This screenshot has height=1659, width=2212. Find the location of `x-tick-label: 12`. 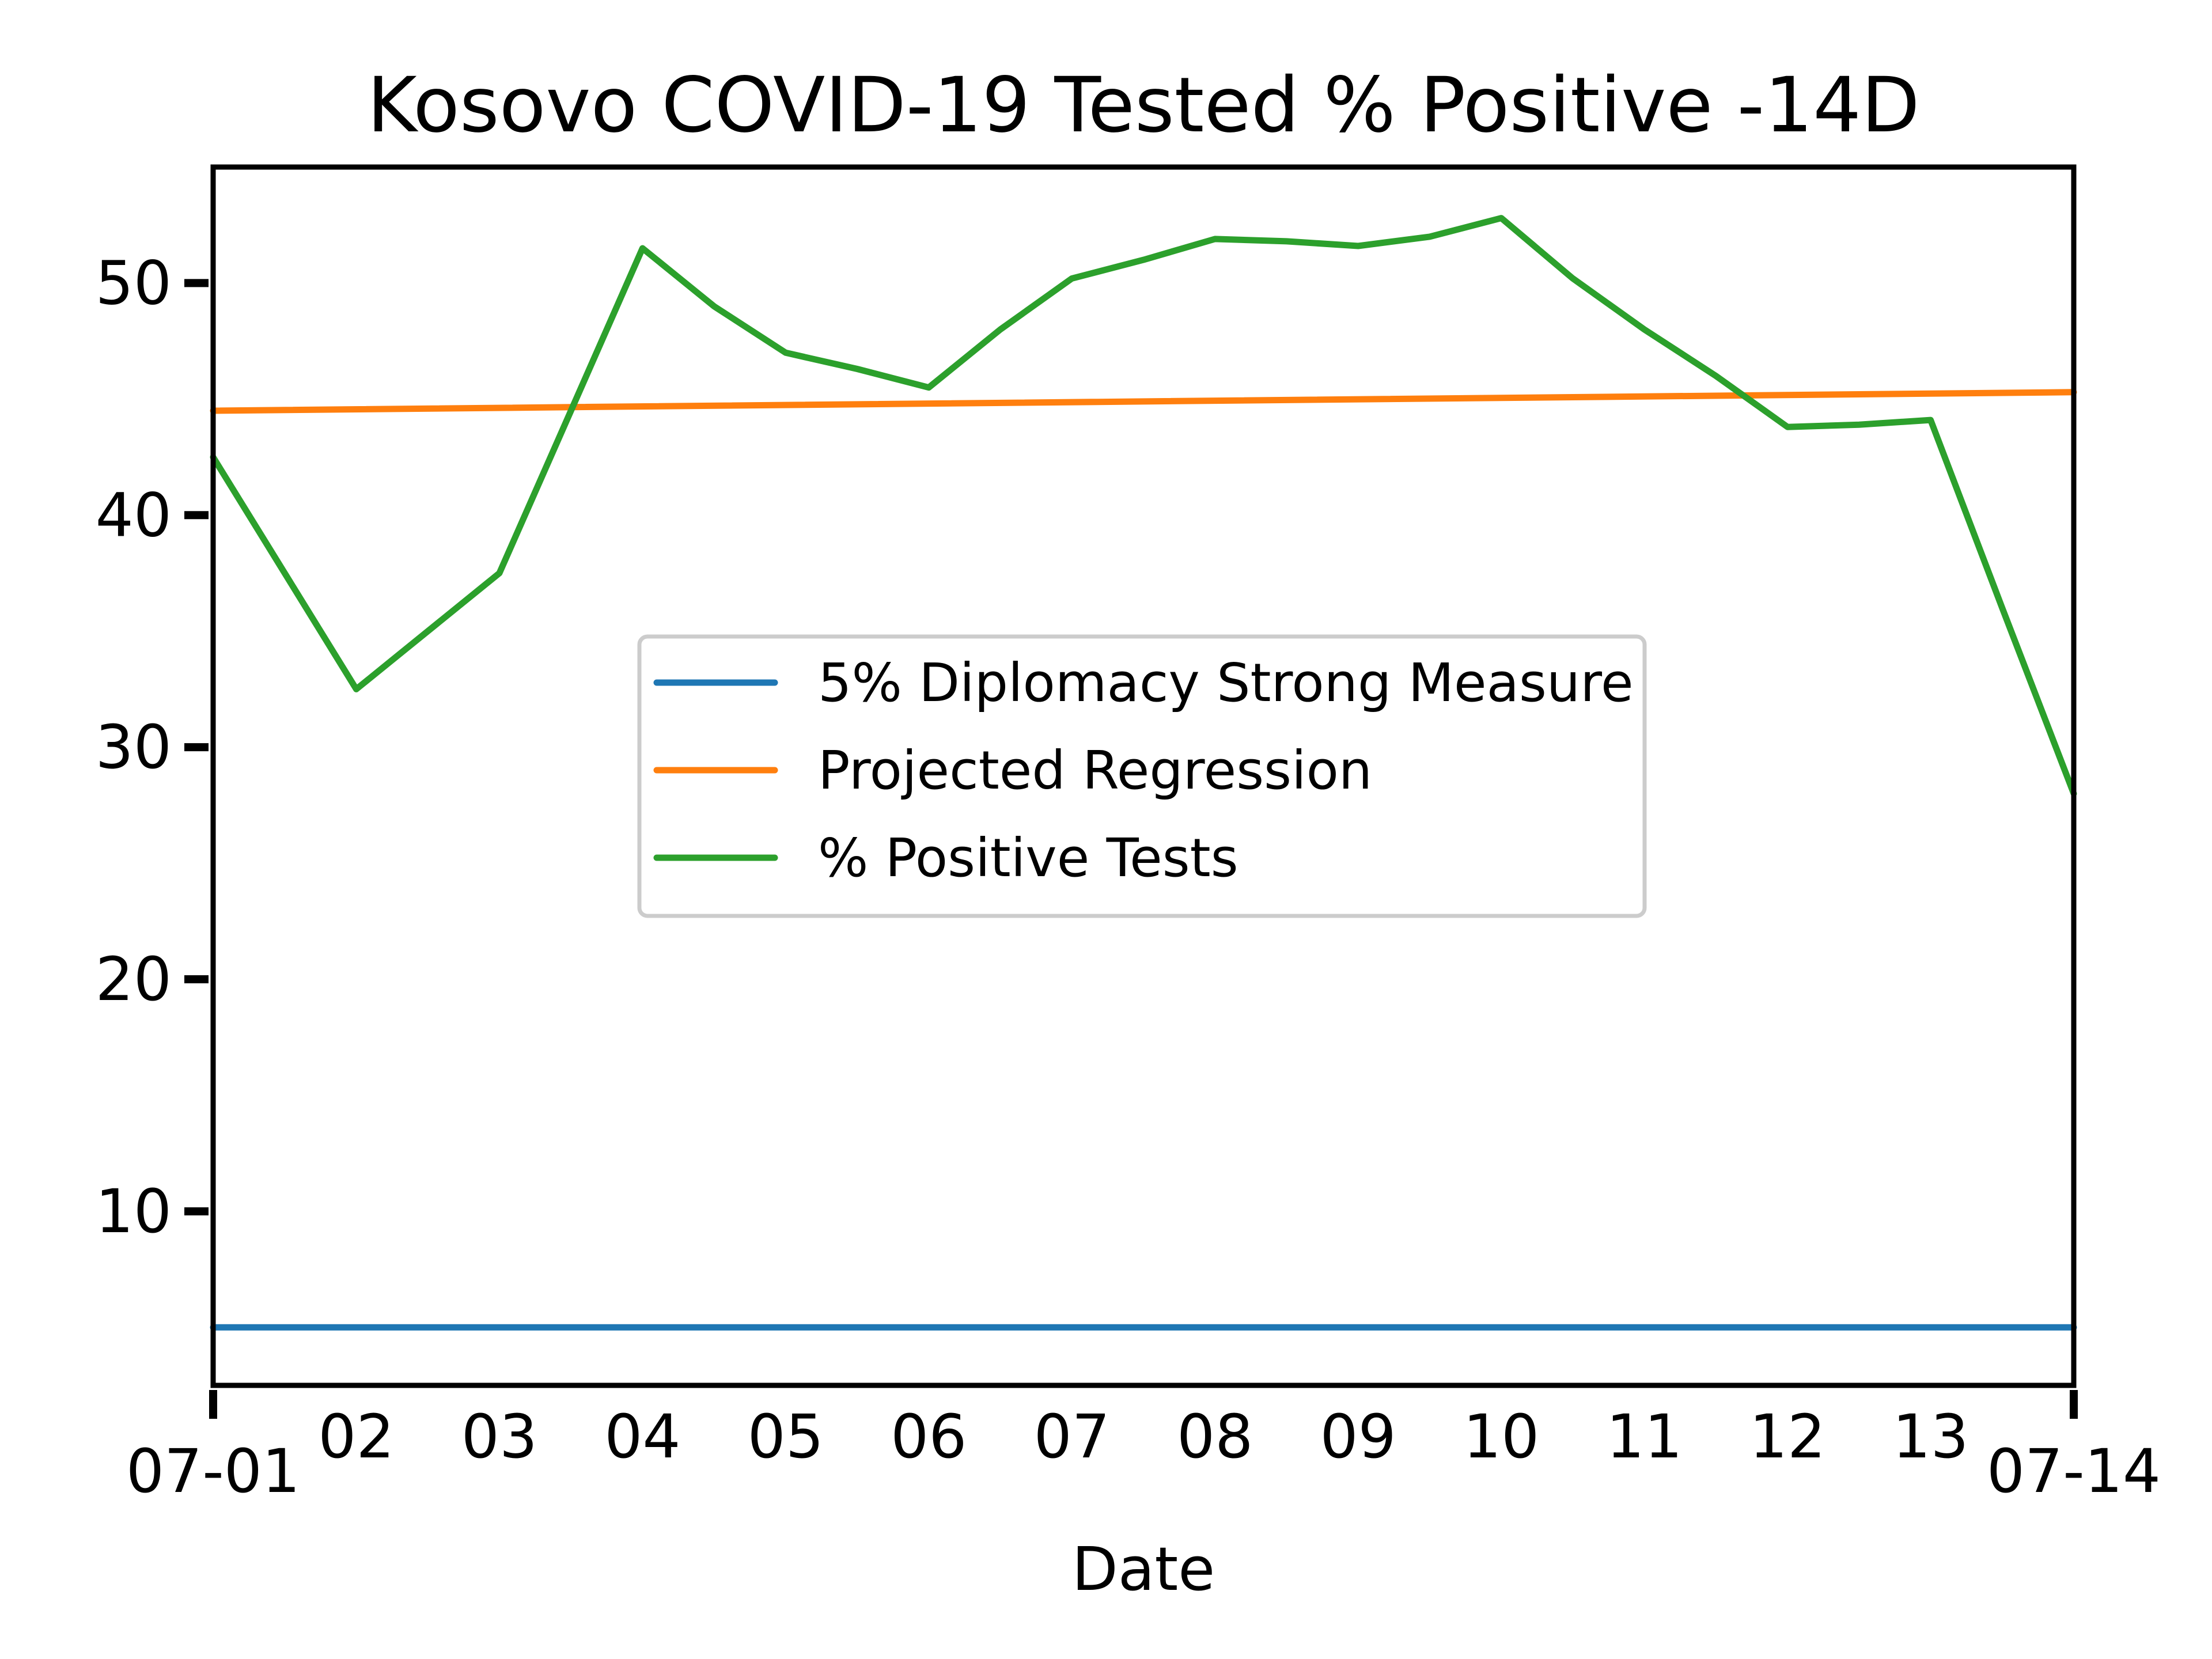

x-tick-label: 12 is located at coordinates (1787, 1437).